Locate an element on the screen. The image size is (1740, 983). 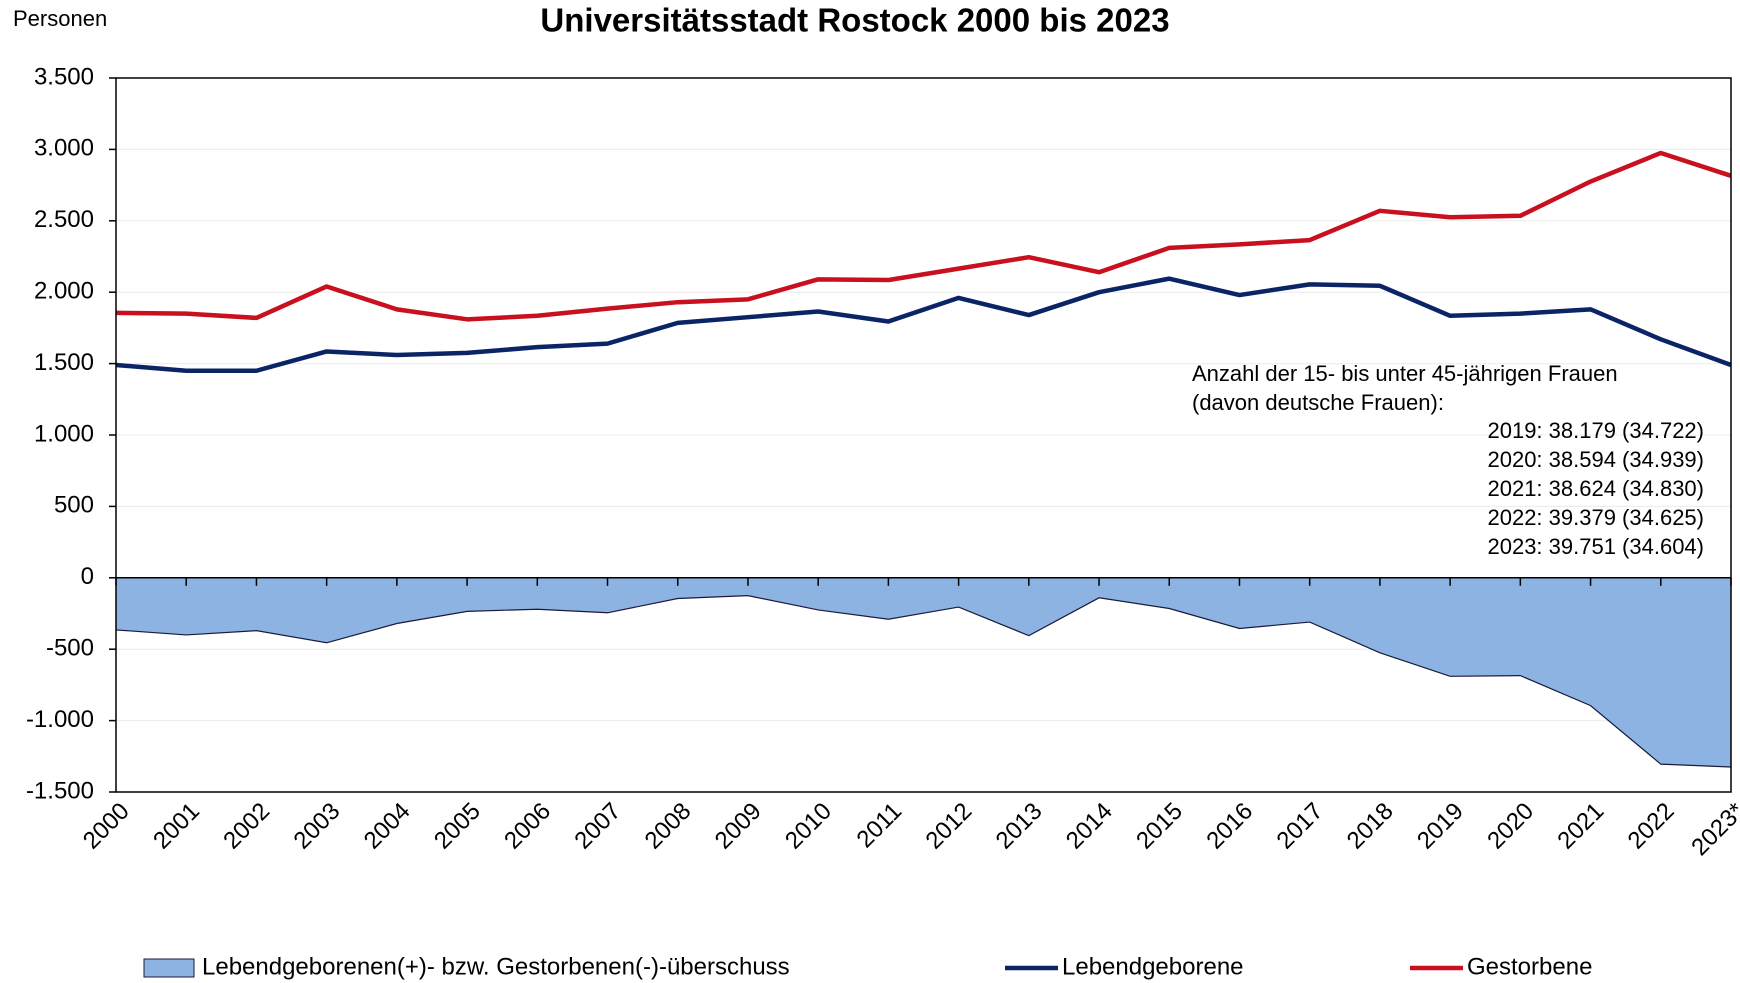
x-tick-label: 2012 is located at coordinates (948, 826).